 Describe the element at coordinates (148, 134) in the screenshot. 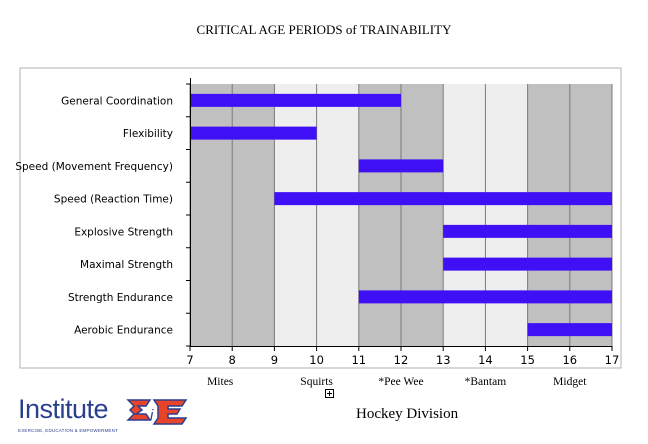

I see `category-label-1: Flexibility` at that location.